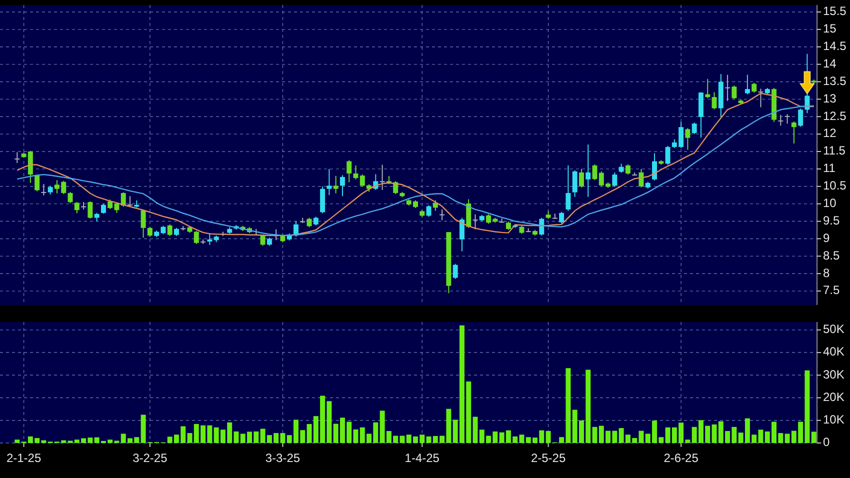  I want to click on x-tick-label: 3-3-25, so click(282, 458).